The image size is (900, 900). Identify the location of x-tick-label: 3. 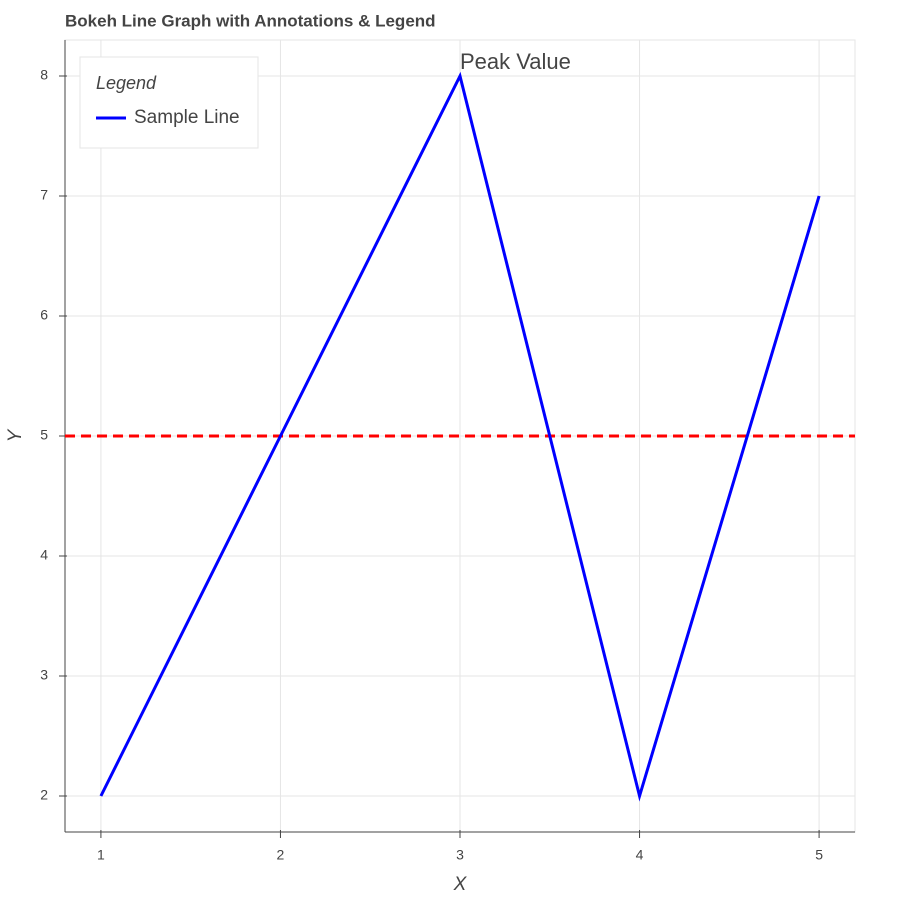
(460, 855).